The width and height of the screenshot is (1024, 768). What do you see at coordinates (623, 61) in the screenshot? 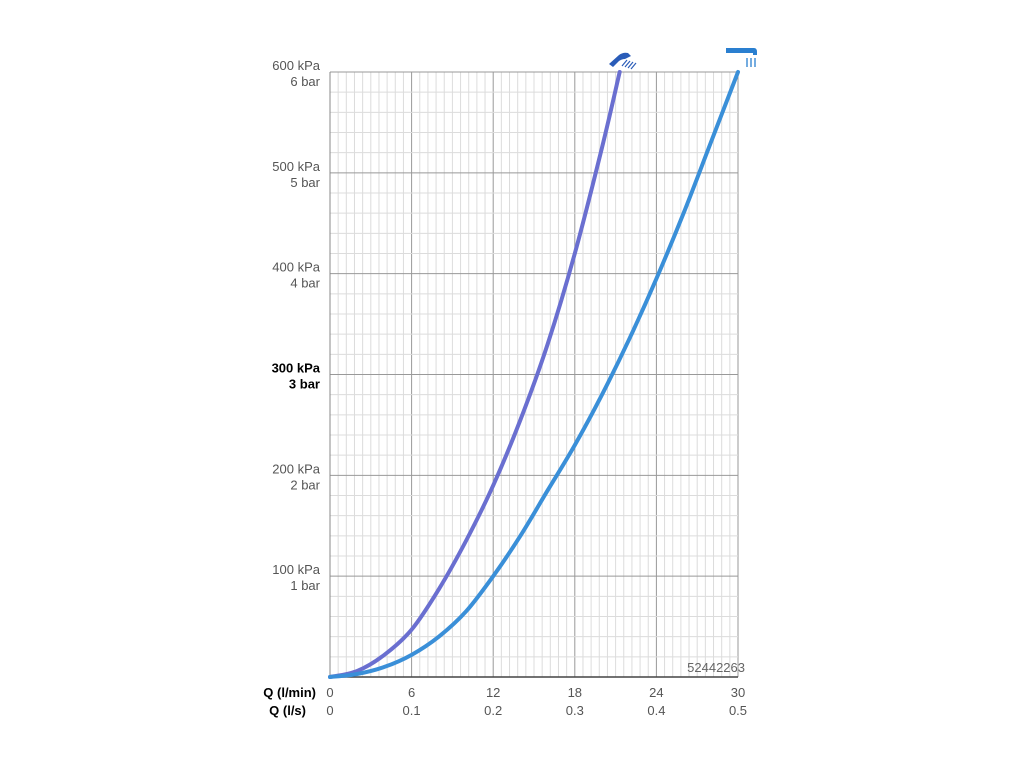
I see `angled-hand-shower-icon` at bounding box center [623, 61].